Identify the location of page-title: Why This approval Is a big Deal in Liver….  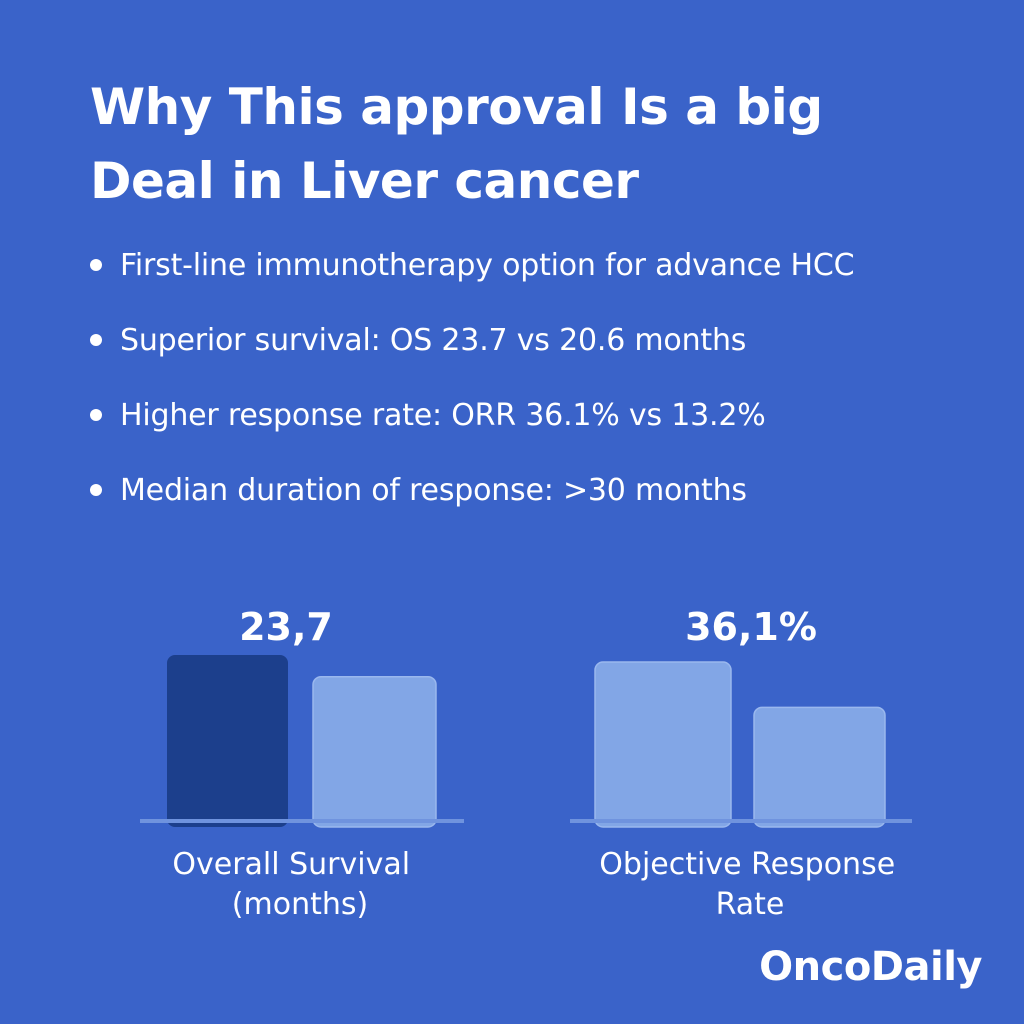
(540, 144).